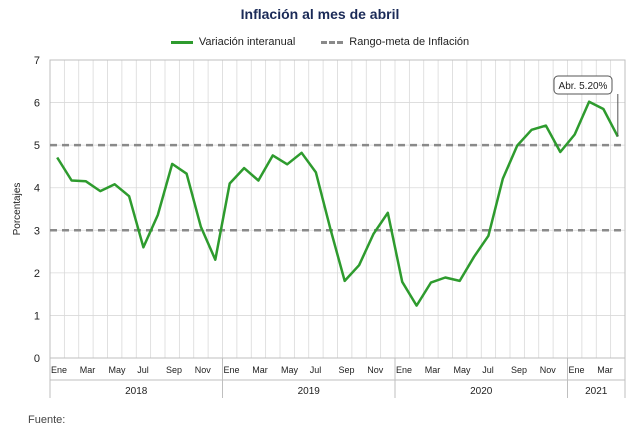 The width and height of the screenshot is (640, 426). I want to click on legend-item-rango-meta: Rango-meta de Inflación, so click(395, 42).